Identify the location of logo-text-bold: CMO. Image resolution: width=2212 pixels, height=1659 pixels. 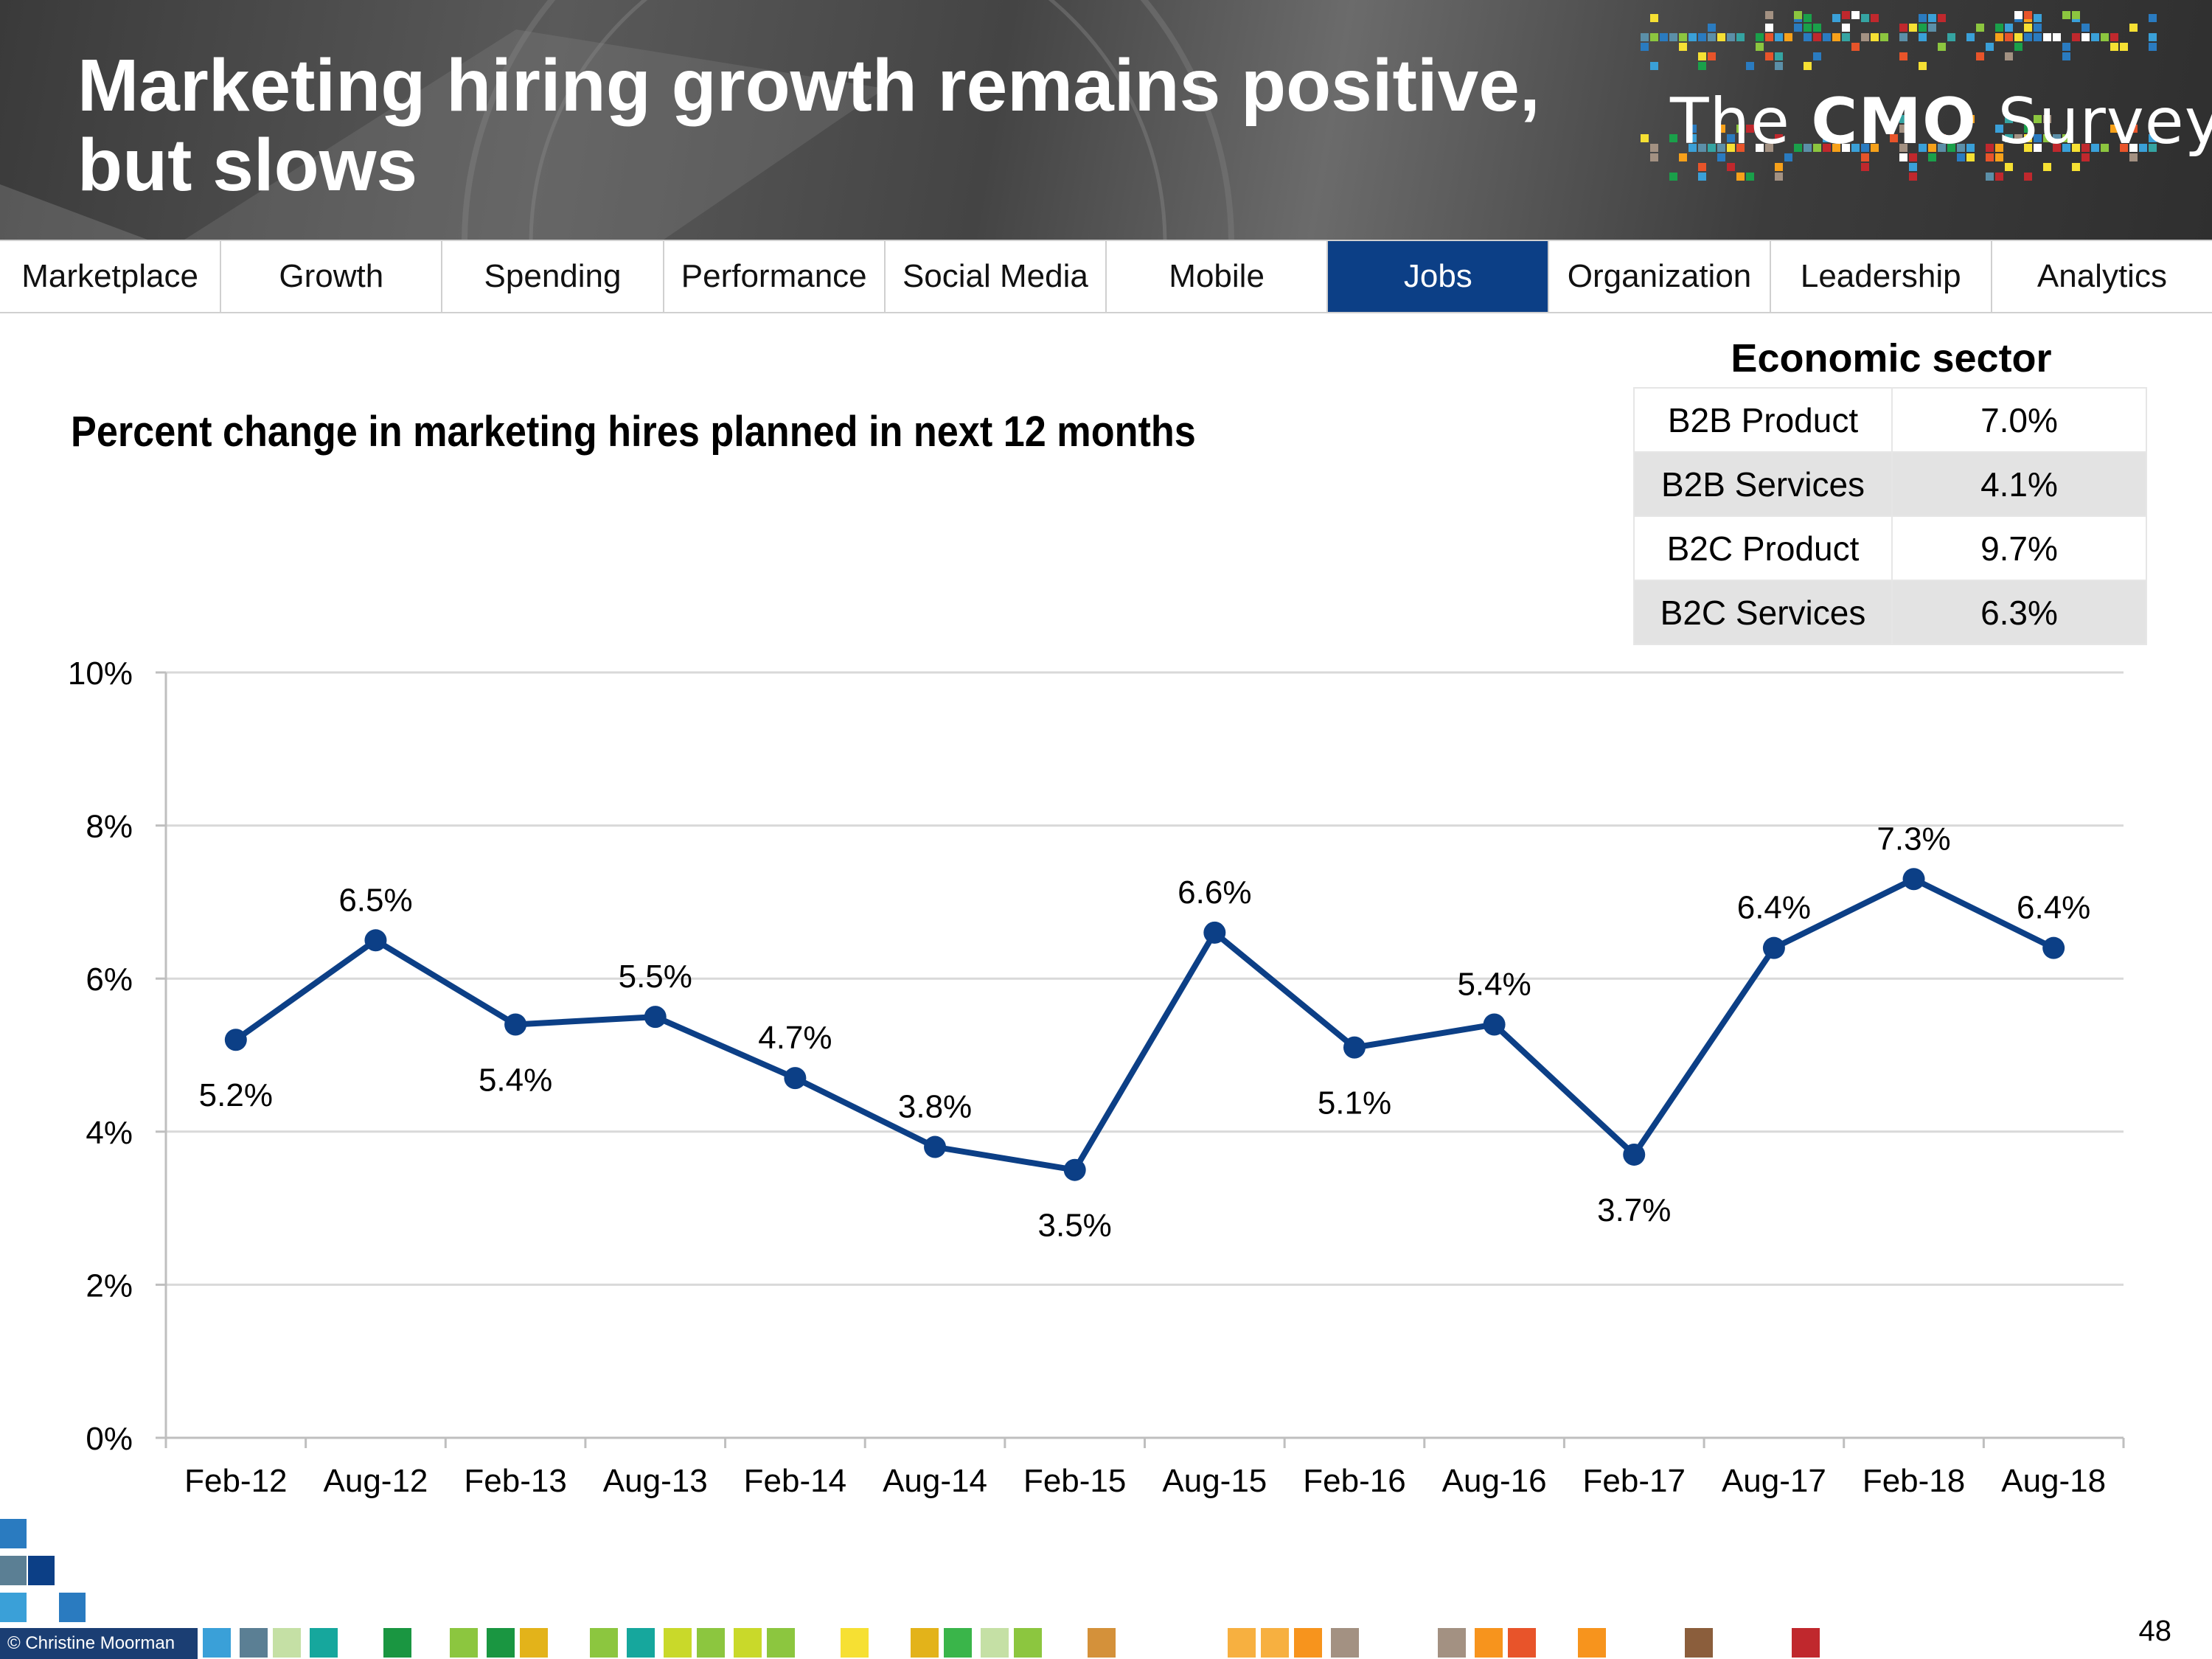
(1894, 122).